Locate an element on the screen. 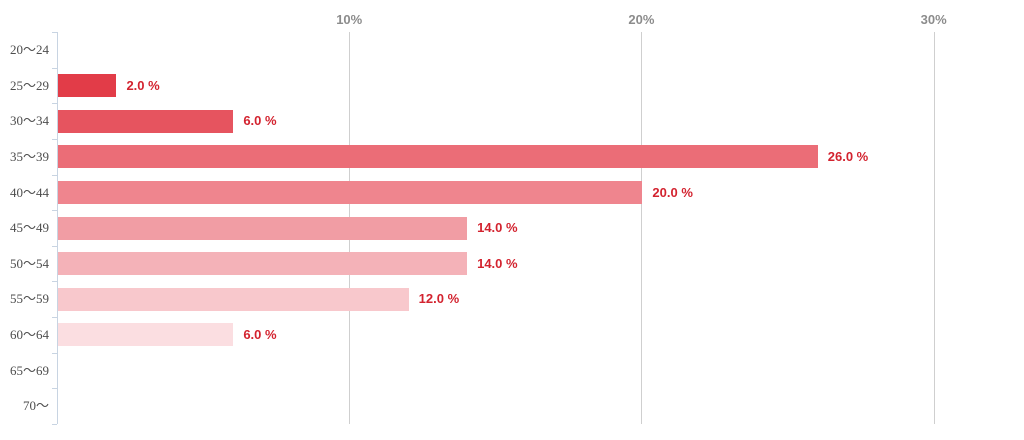  x-axis-tick-label: 10% is located at coordinates (349, 19).